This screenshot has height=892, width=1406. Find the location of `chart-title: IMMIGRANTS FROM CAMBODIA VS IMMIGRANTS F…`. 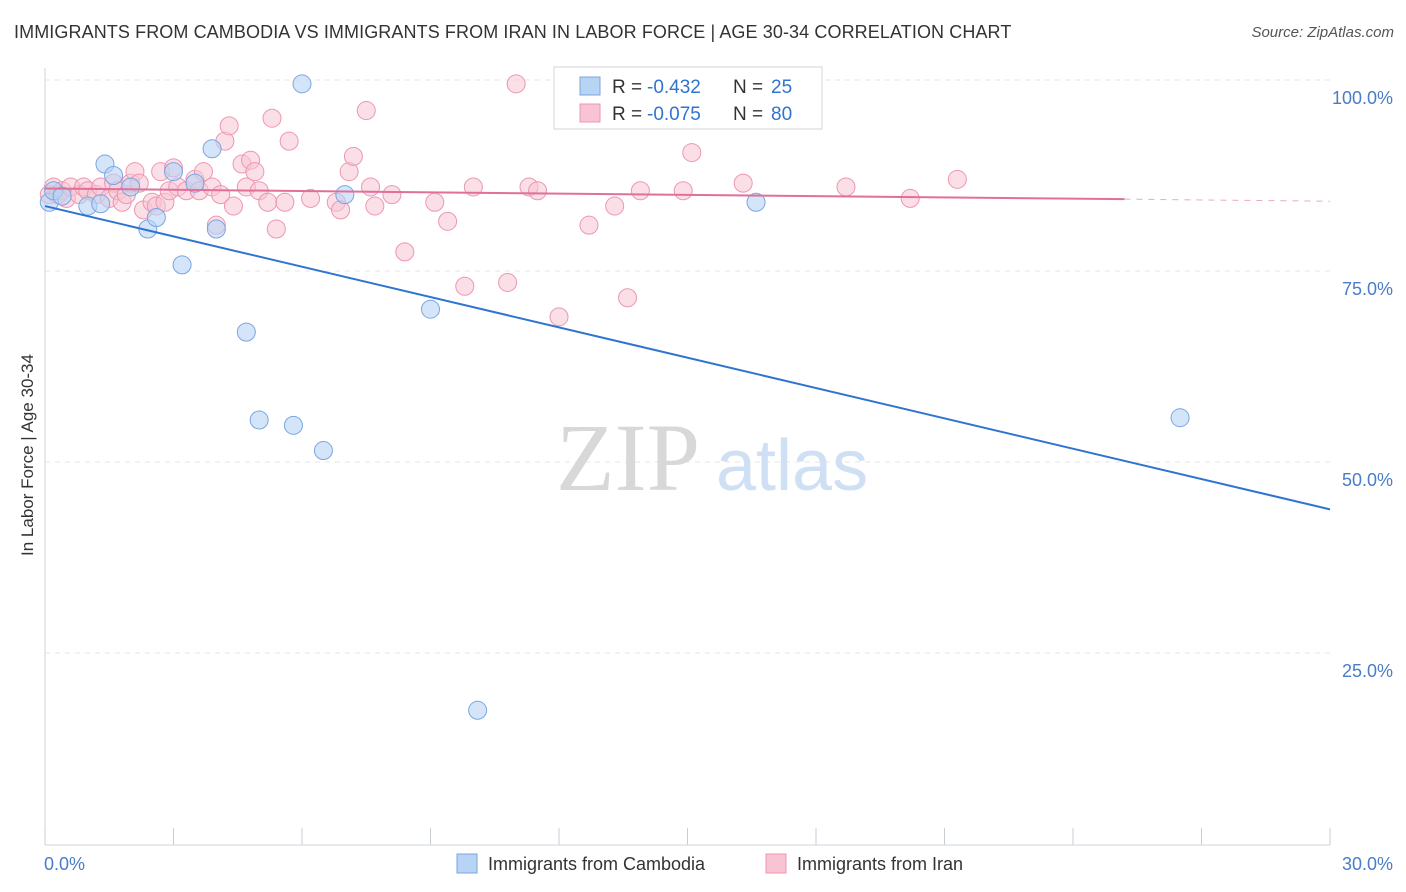

chart-title: IMMIGRANTS FROM CAMBODIA VS IMMIGRANTS F… is located at coordinates (513, 32).